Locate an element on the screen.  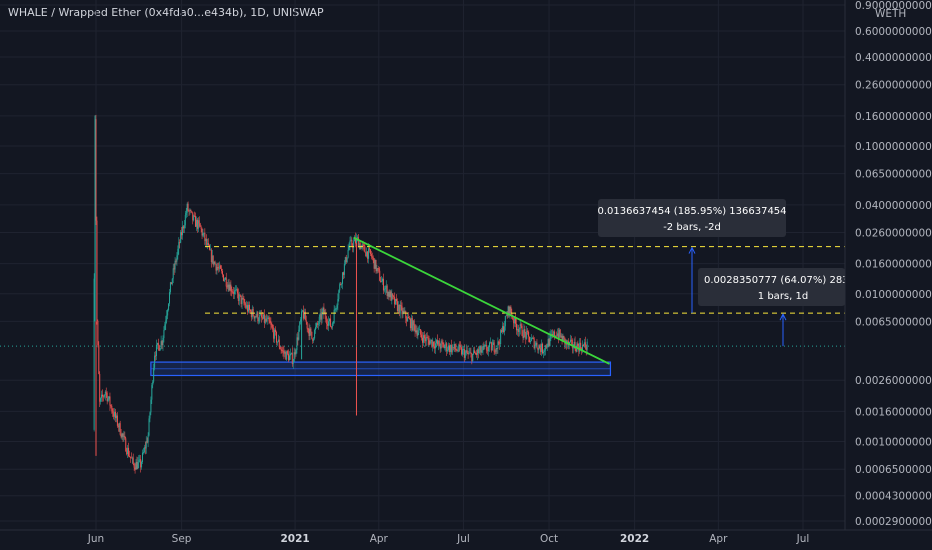
time-axis: Jun Sep 2021 Apr Jul Oct 2022 Apr Jul is located at coordinates (466, 537).